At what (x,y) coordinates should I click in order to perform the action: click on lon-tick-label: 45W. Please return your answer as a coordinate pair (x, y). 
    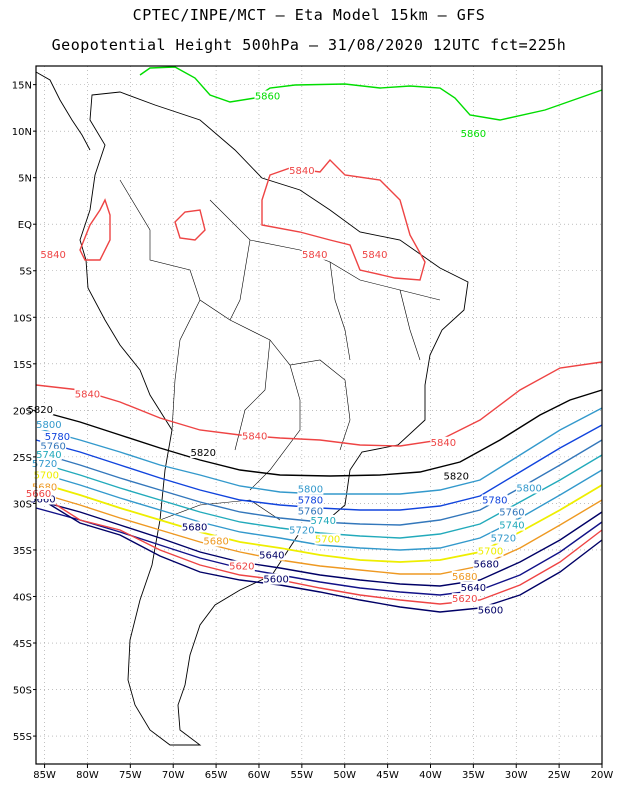
    Looking at the image, I should click on (387, 775).